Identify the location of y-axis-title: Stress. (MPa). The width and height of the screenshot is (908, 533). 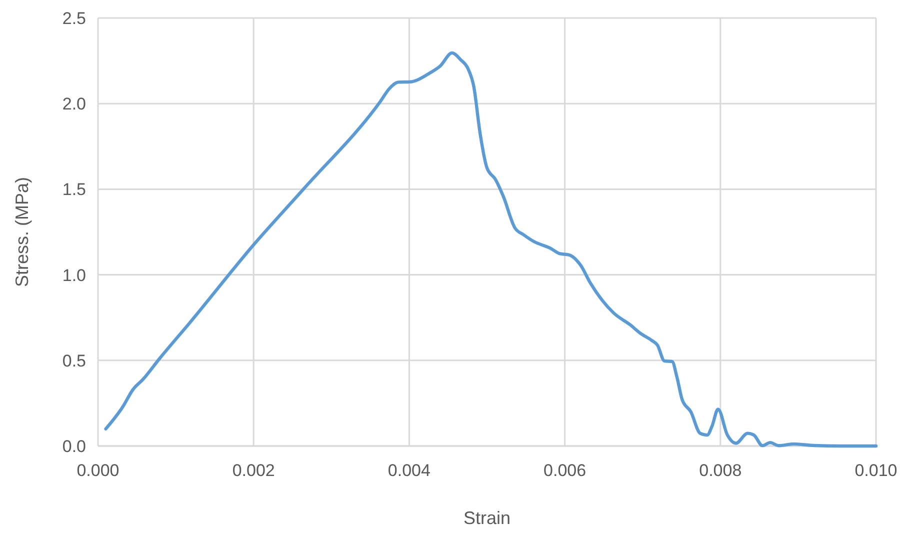
(22, 232).